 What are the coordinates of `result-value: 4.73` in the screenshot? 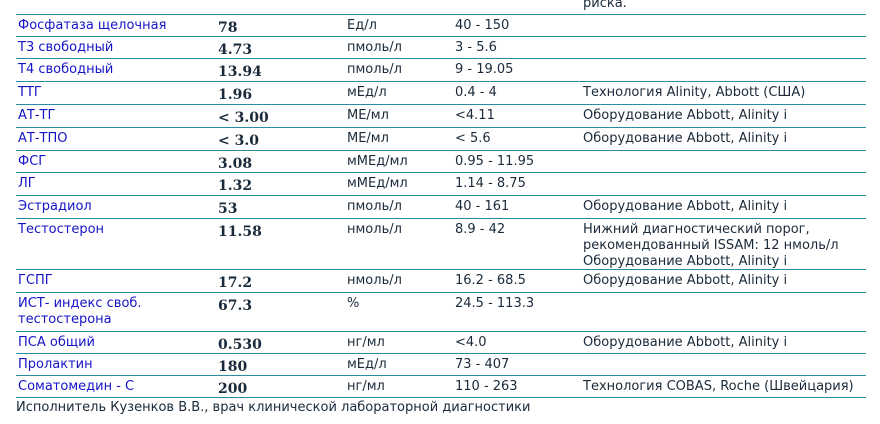 It's located at (235, 50).